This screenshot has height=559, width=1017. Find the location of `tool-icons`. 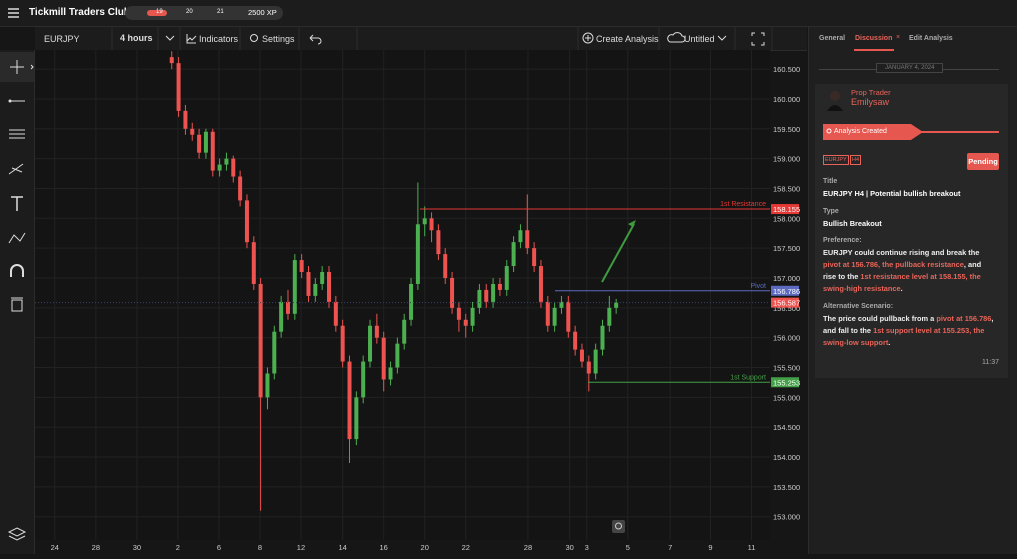

tool-icons is located at coordinates (17, 296).